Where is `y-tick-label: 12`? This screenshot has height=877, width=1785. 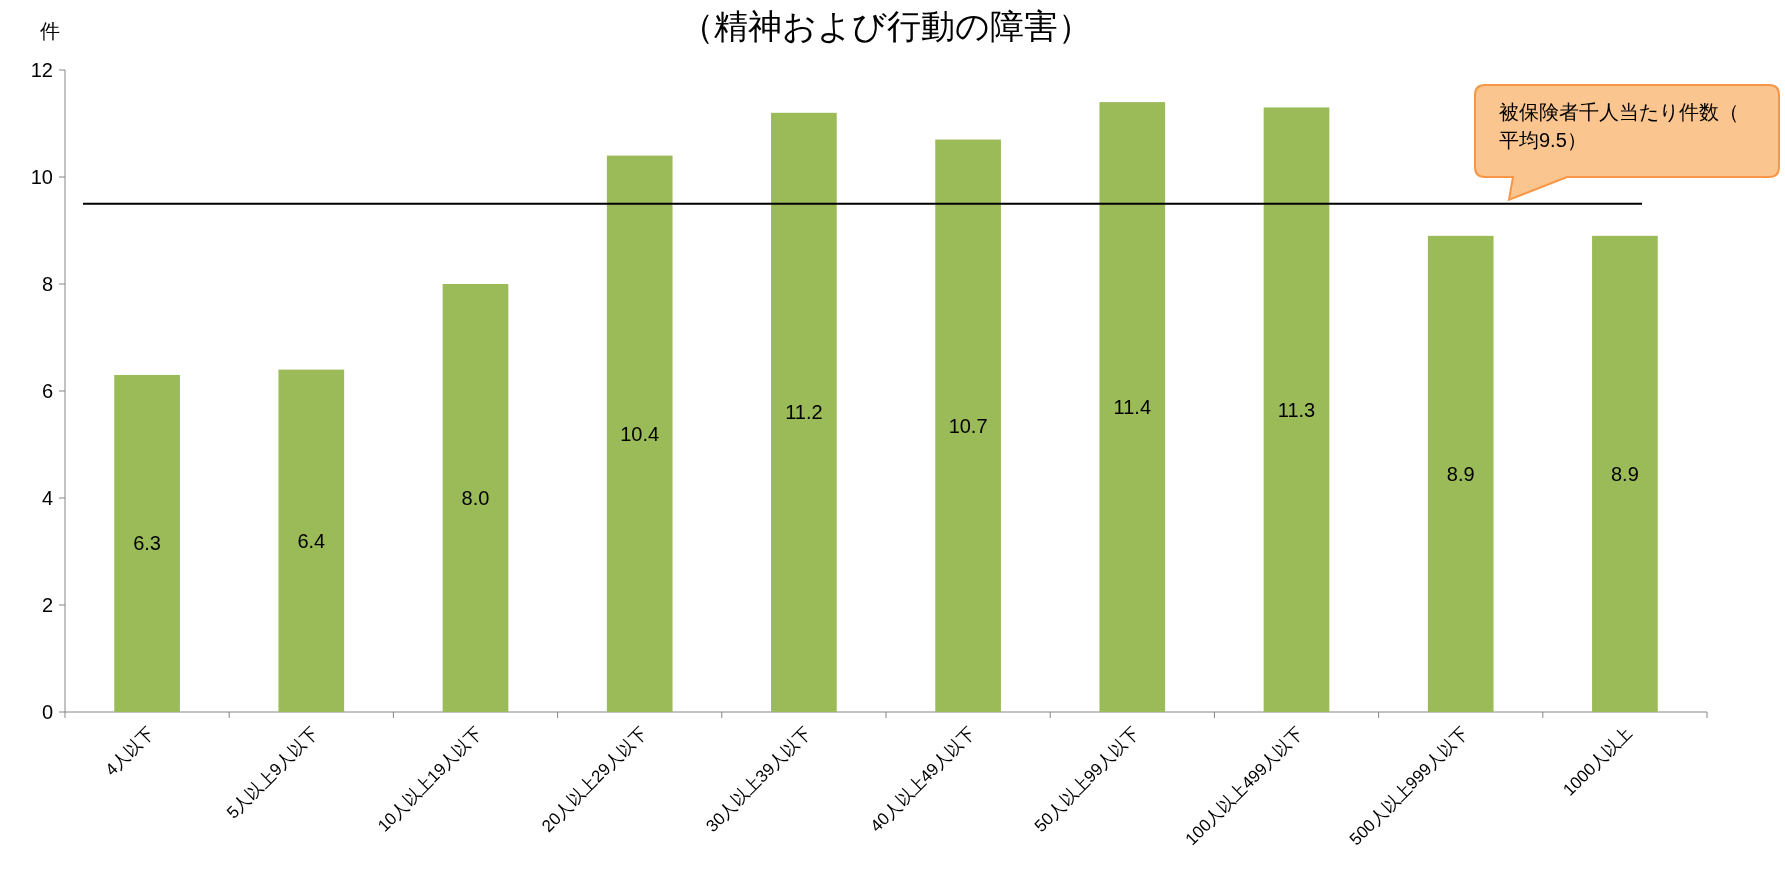 y-tick-label: 12 is located at coordinates (41, 70).